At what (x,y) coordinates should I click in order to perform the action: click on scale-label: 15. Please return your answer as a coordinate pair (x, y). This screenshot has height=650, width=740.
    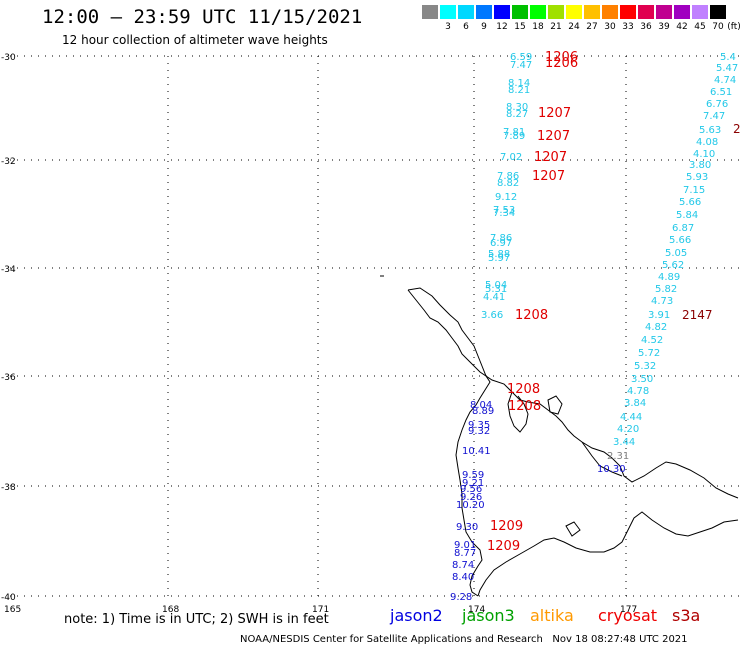
    Looking at the image, I should click on (520, 27).